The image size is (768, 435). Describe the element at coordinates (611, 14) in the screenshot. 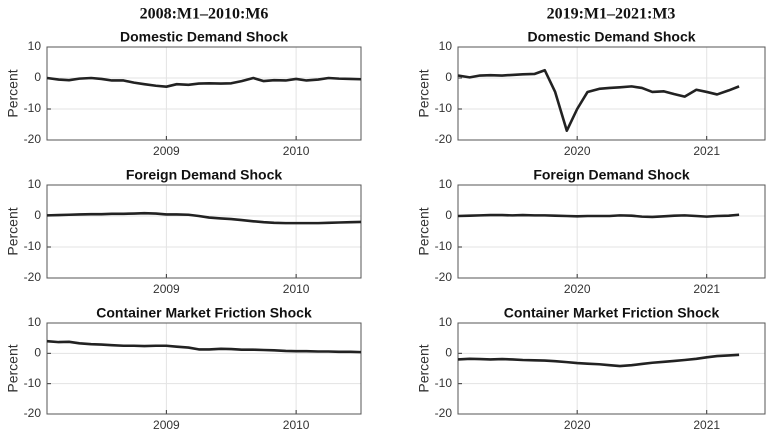

I see `column-title: 2019:M1–2021:M3` at that location.